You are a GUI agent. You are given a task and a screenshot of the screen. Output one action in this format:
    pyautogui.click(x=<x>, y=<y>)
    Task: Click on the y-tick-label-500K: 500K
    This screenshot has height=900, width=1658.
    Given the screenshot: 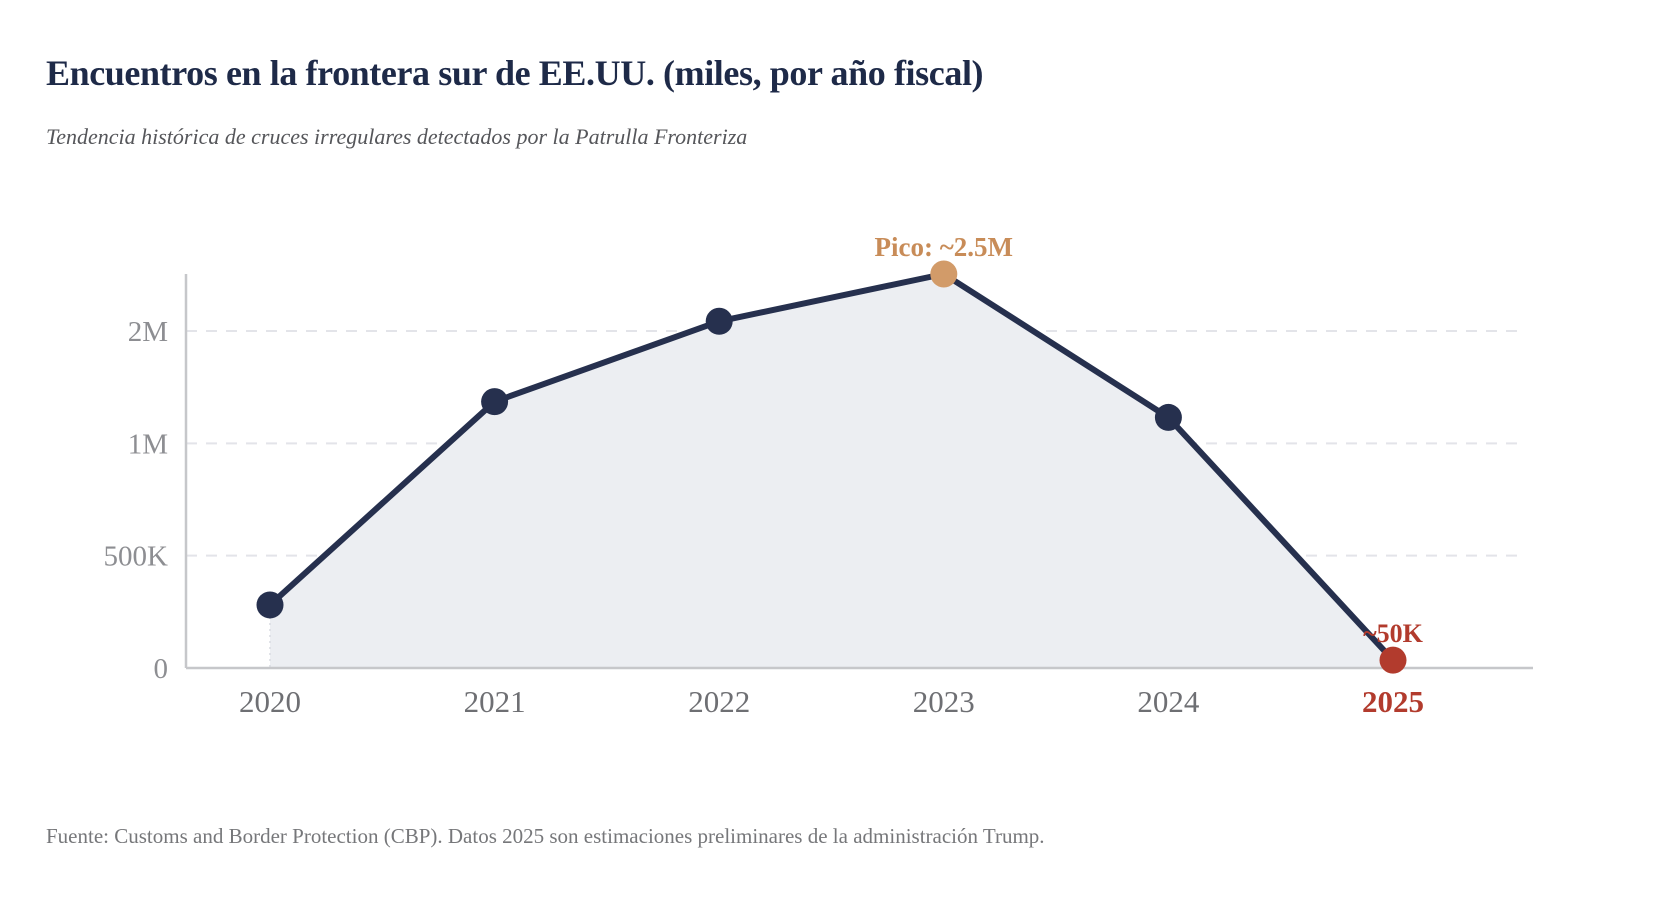 What is the action you would take?
    pyautogui.click(x=136, y=557)
    